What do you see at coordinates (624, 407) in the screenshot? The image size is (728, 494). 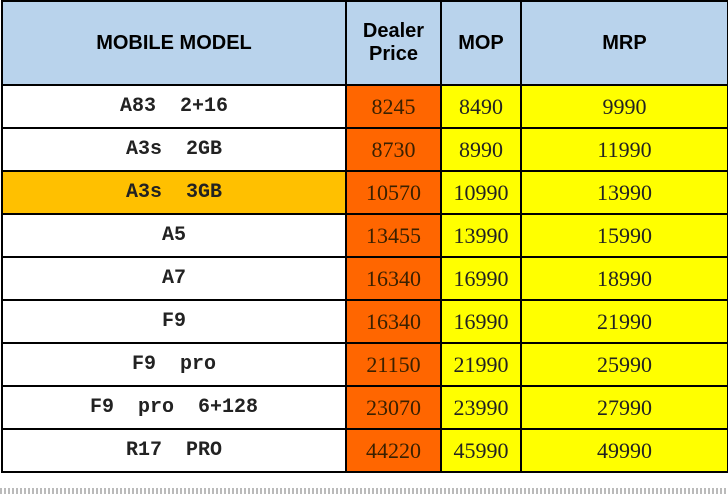 I see `mrp-cell: 27990` at bounding box center [624, 407].